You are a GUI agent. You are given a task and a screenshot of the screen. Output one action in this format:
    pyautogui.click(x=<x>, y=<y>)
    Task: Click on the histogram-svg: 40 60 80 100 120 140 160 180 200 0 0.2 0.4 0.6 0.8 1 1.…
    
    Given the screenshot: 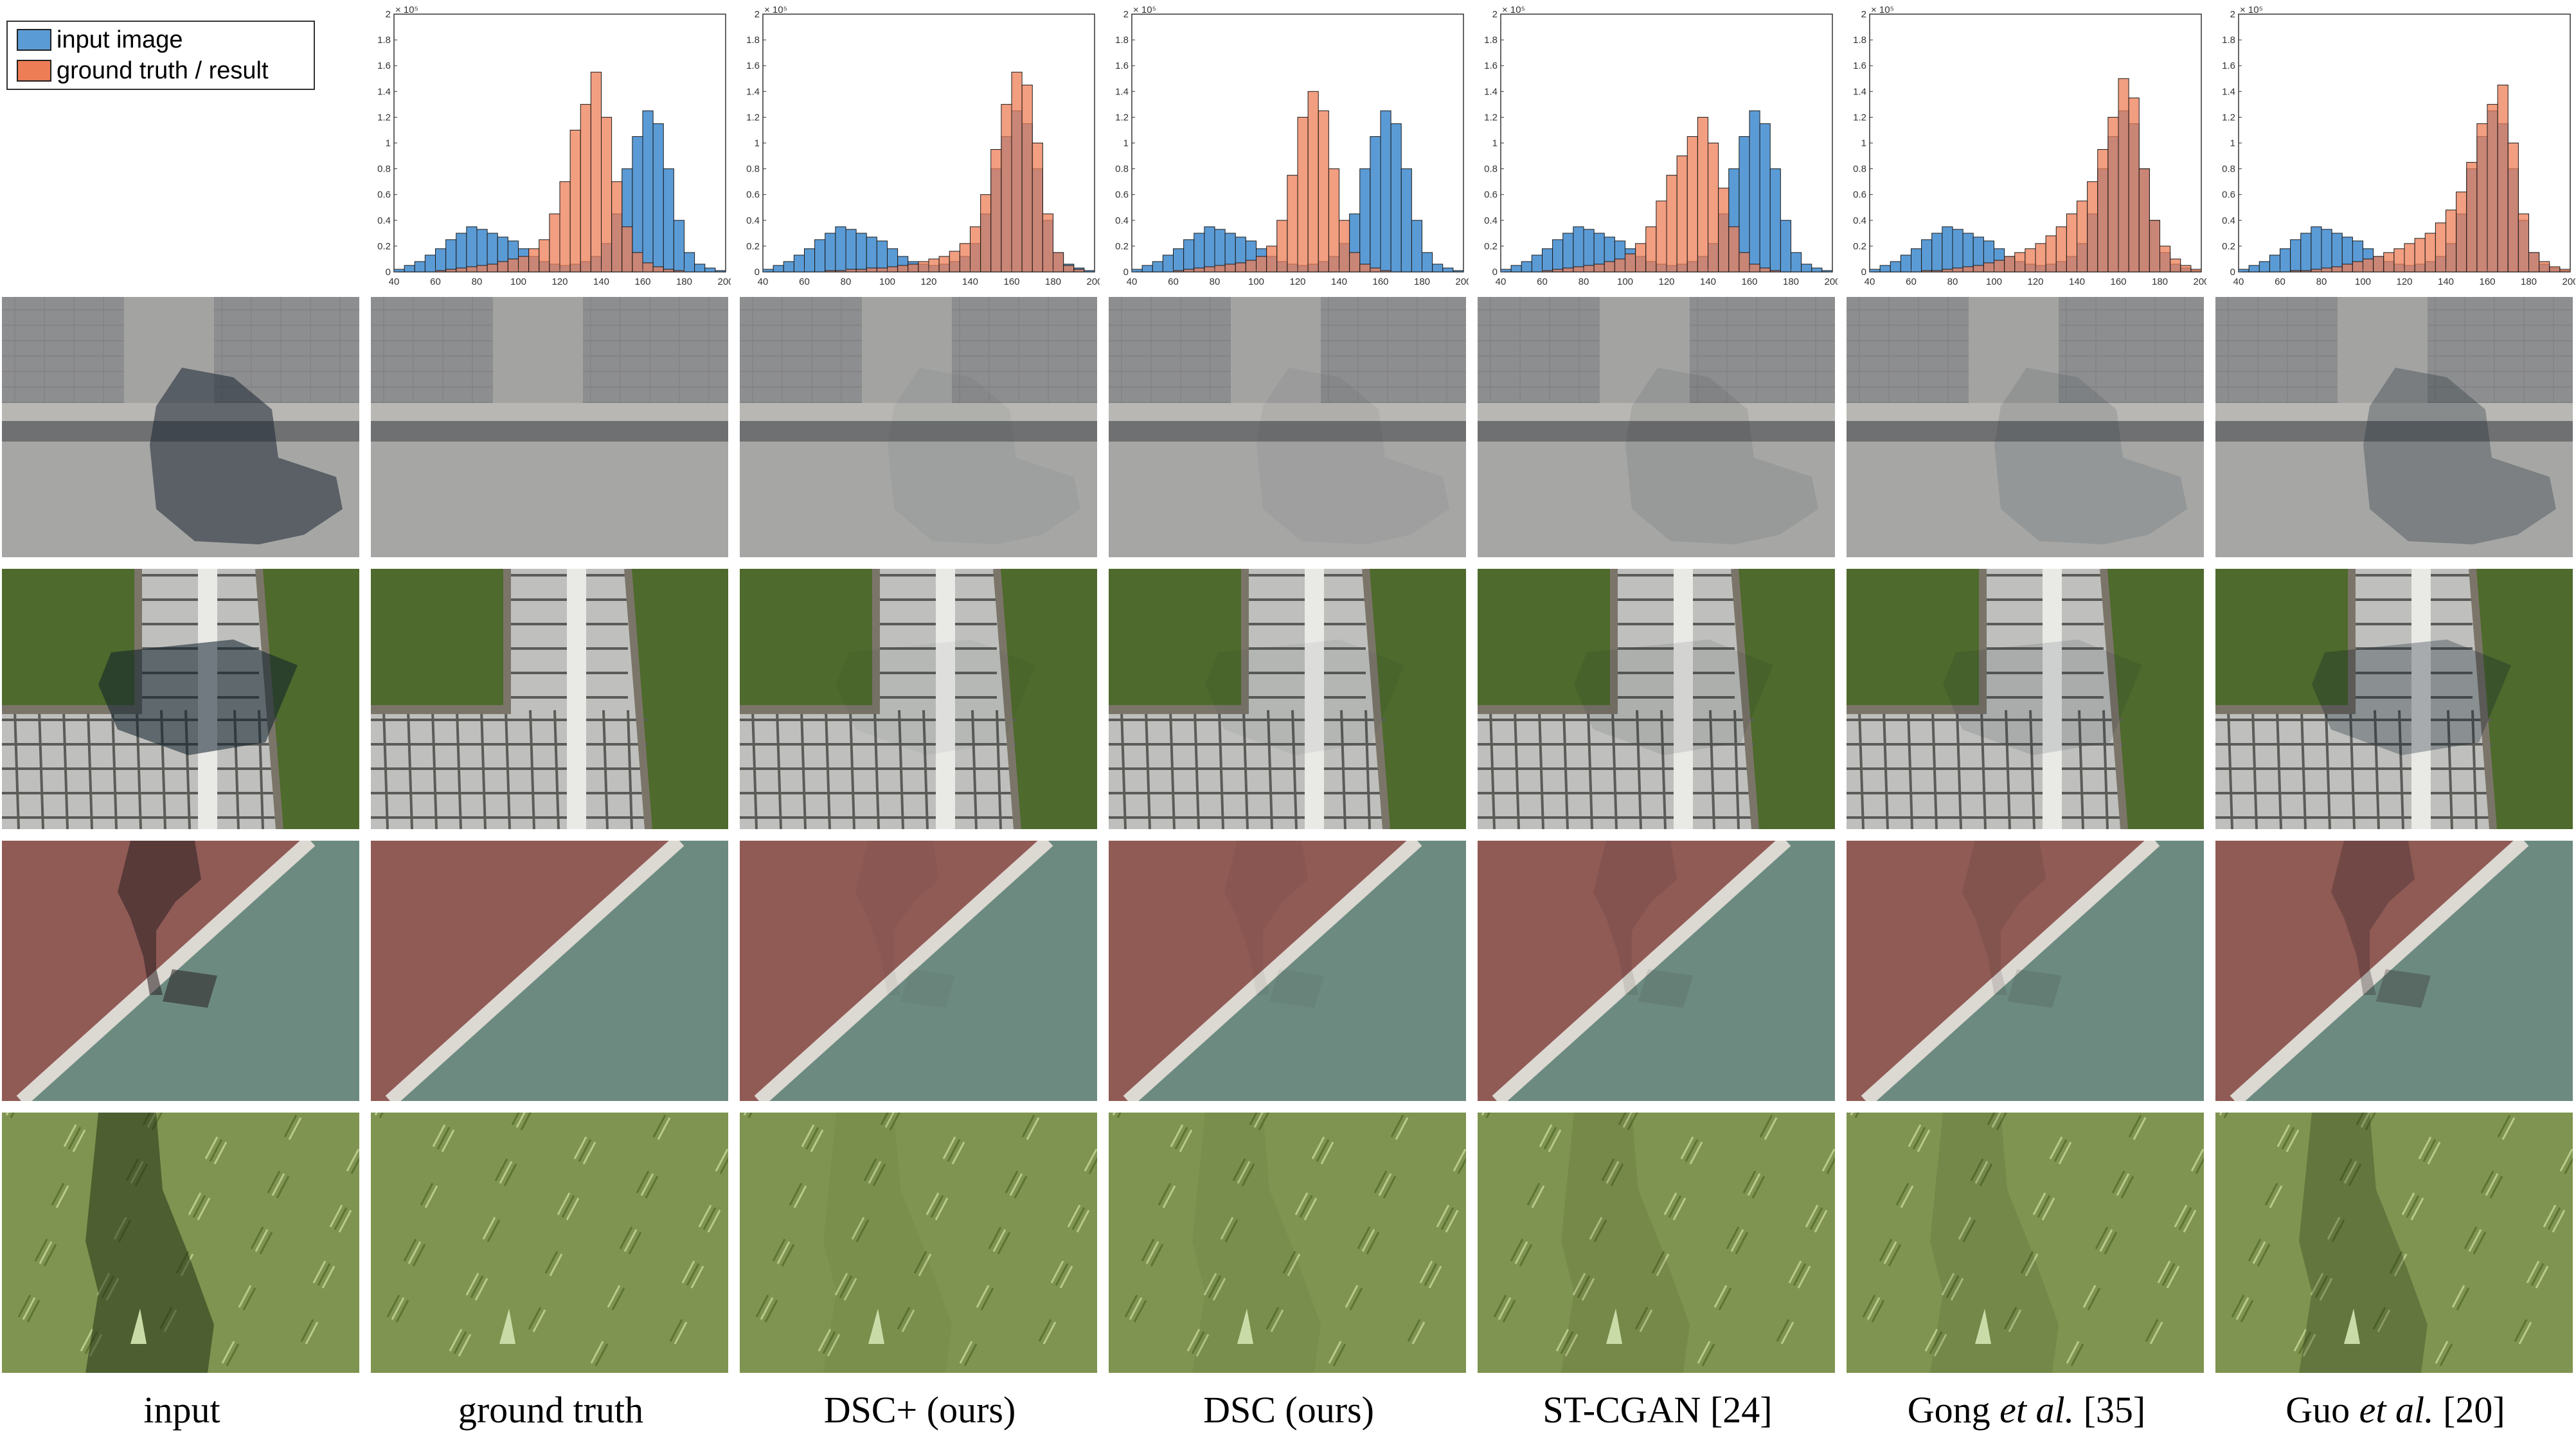 What is the action you would take?
    pyautogui.click(x=1661, y=146)
    